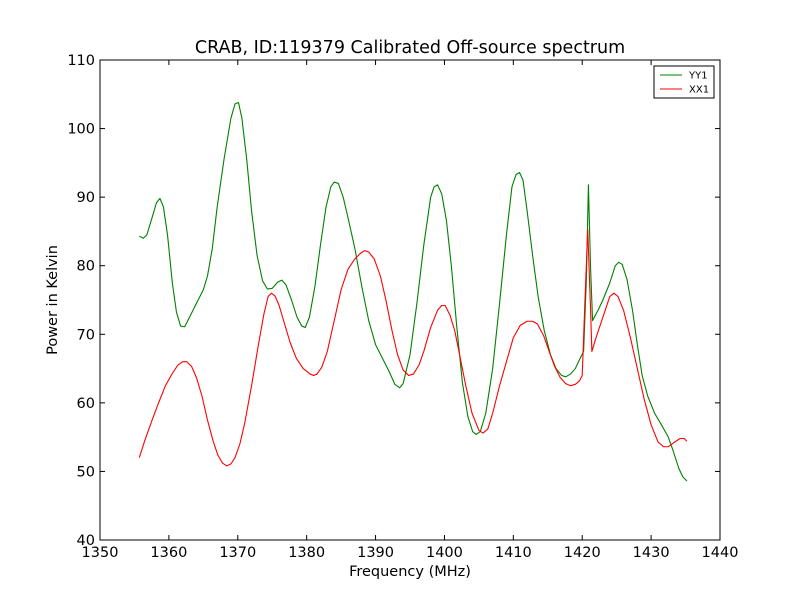 The height and width of the screenshot is (600, 800). I want to click on y-tick-label: 40, so click(86, 541).